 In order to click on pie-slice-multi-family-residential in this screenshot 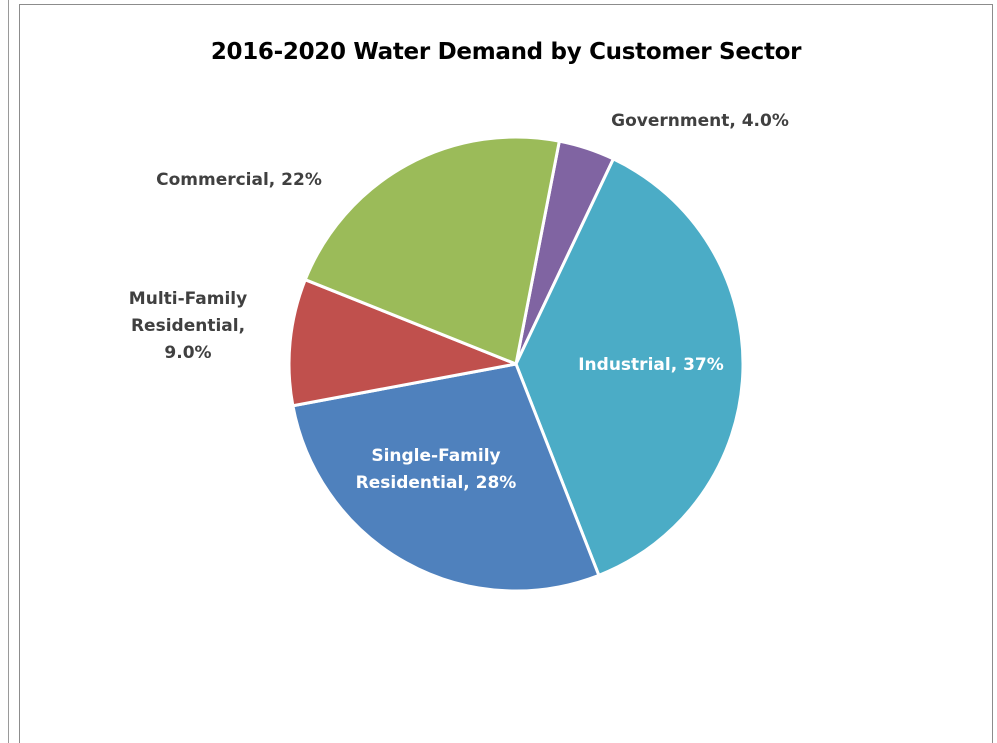, I will do `click(402, 343)`.